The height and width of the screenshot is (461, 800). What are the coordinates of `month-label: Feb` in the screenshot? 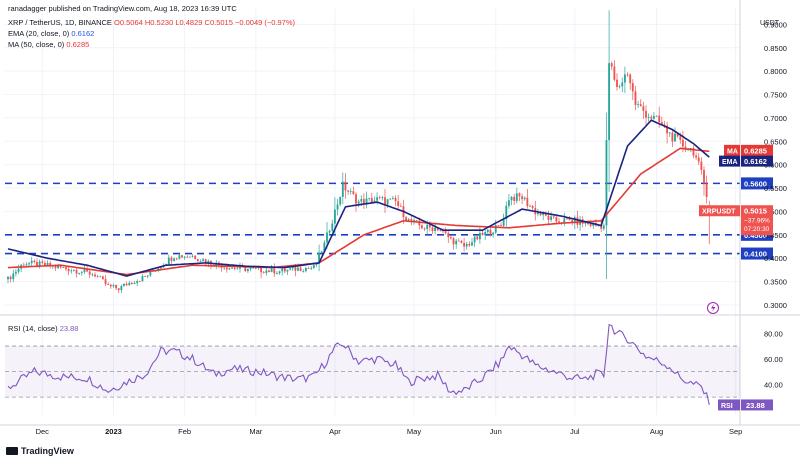 It's located at (184, 431).